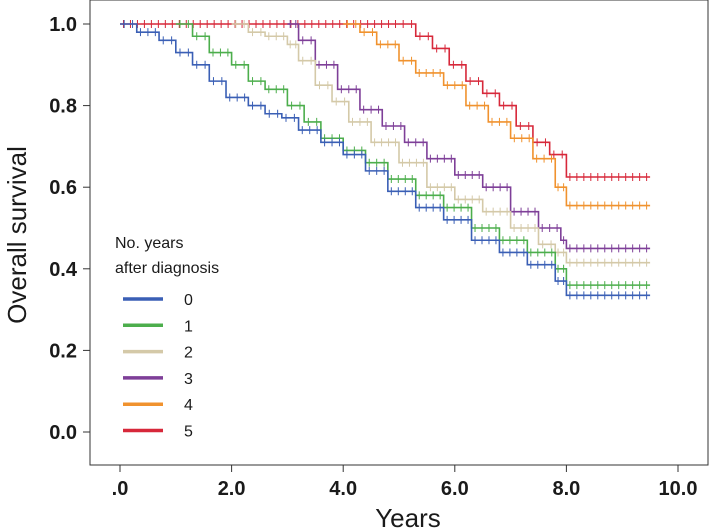 Image resolution: width=709 pixels, height=532 pixels. I want to click on x-tick-label: 6.0, so click(455, 489).